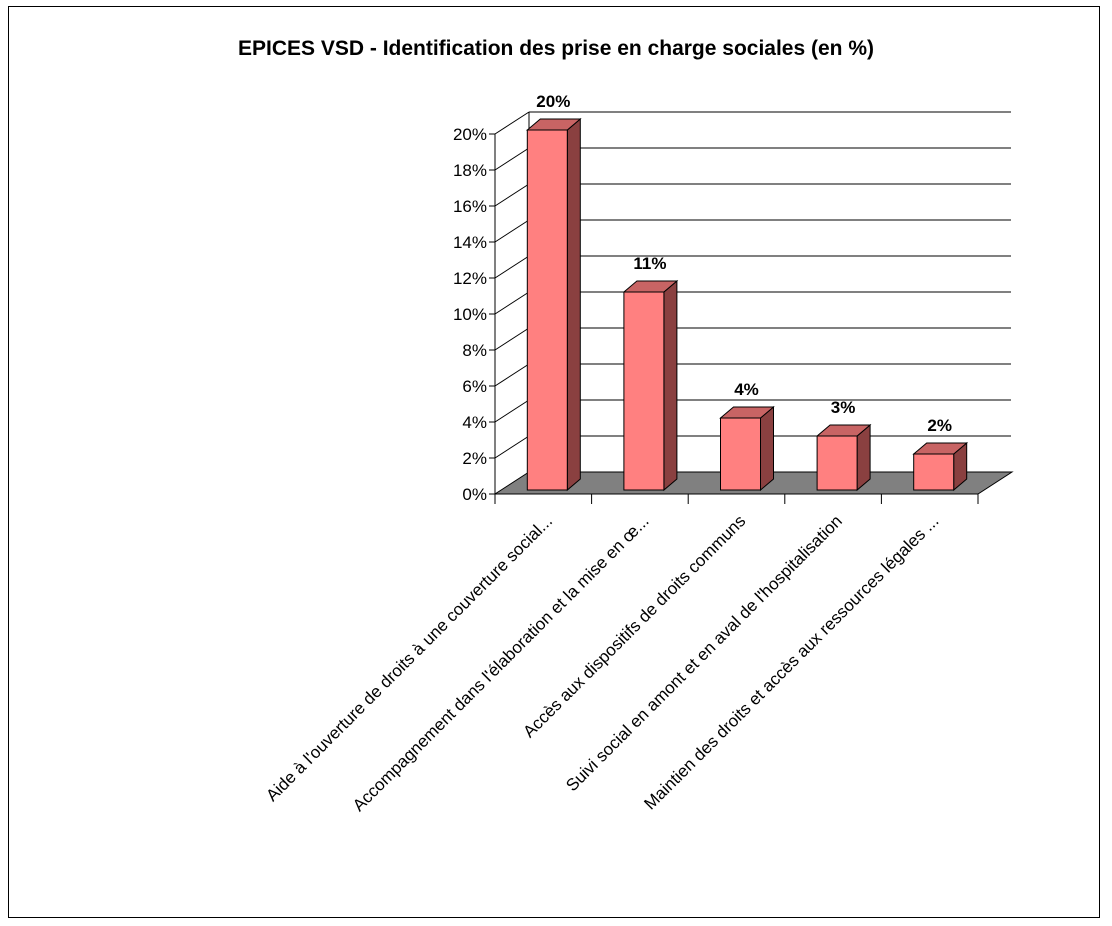 Image resolution: width=1112 pixels, height=926 pixels. What do you see at coordinates (744, 263) in the screenshot?
I see `data-labels: 20% 11% 4% 3% 2%` at bounding box center [744, 263].